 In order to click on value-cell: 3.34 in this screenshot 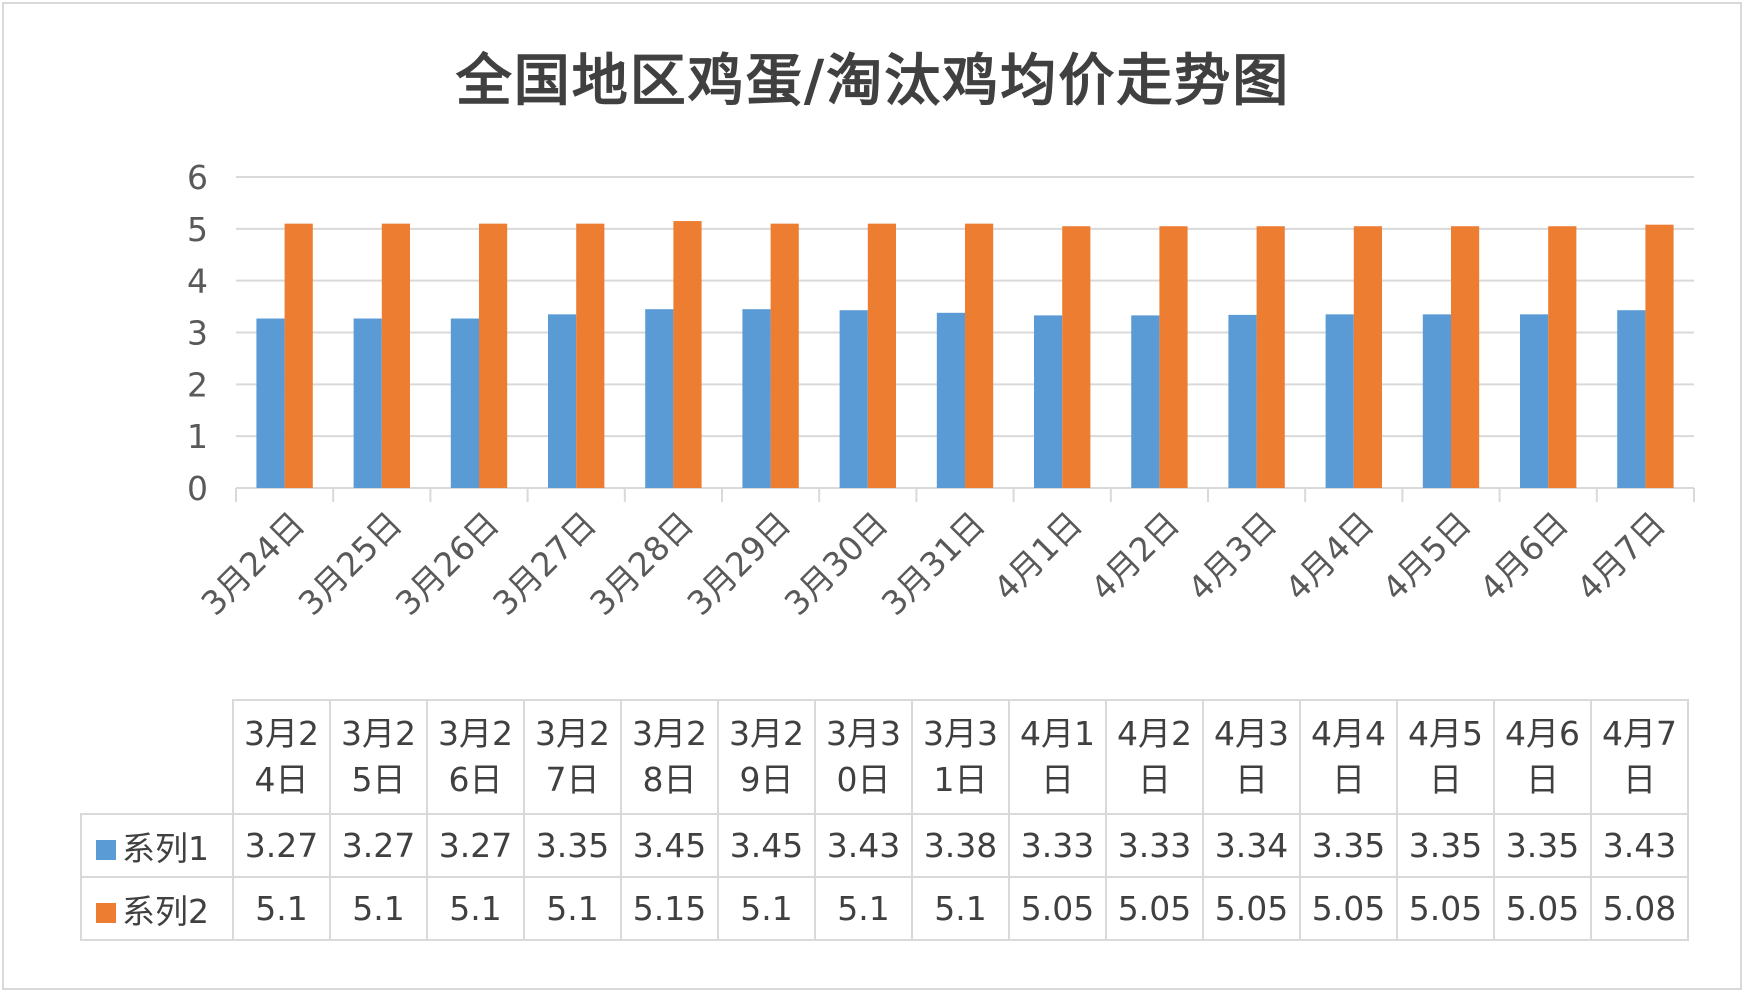, I will do `click(1251, 845)`.